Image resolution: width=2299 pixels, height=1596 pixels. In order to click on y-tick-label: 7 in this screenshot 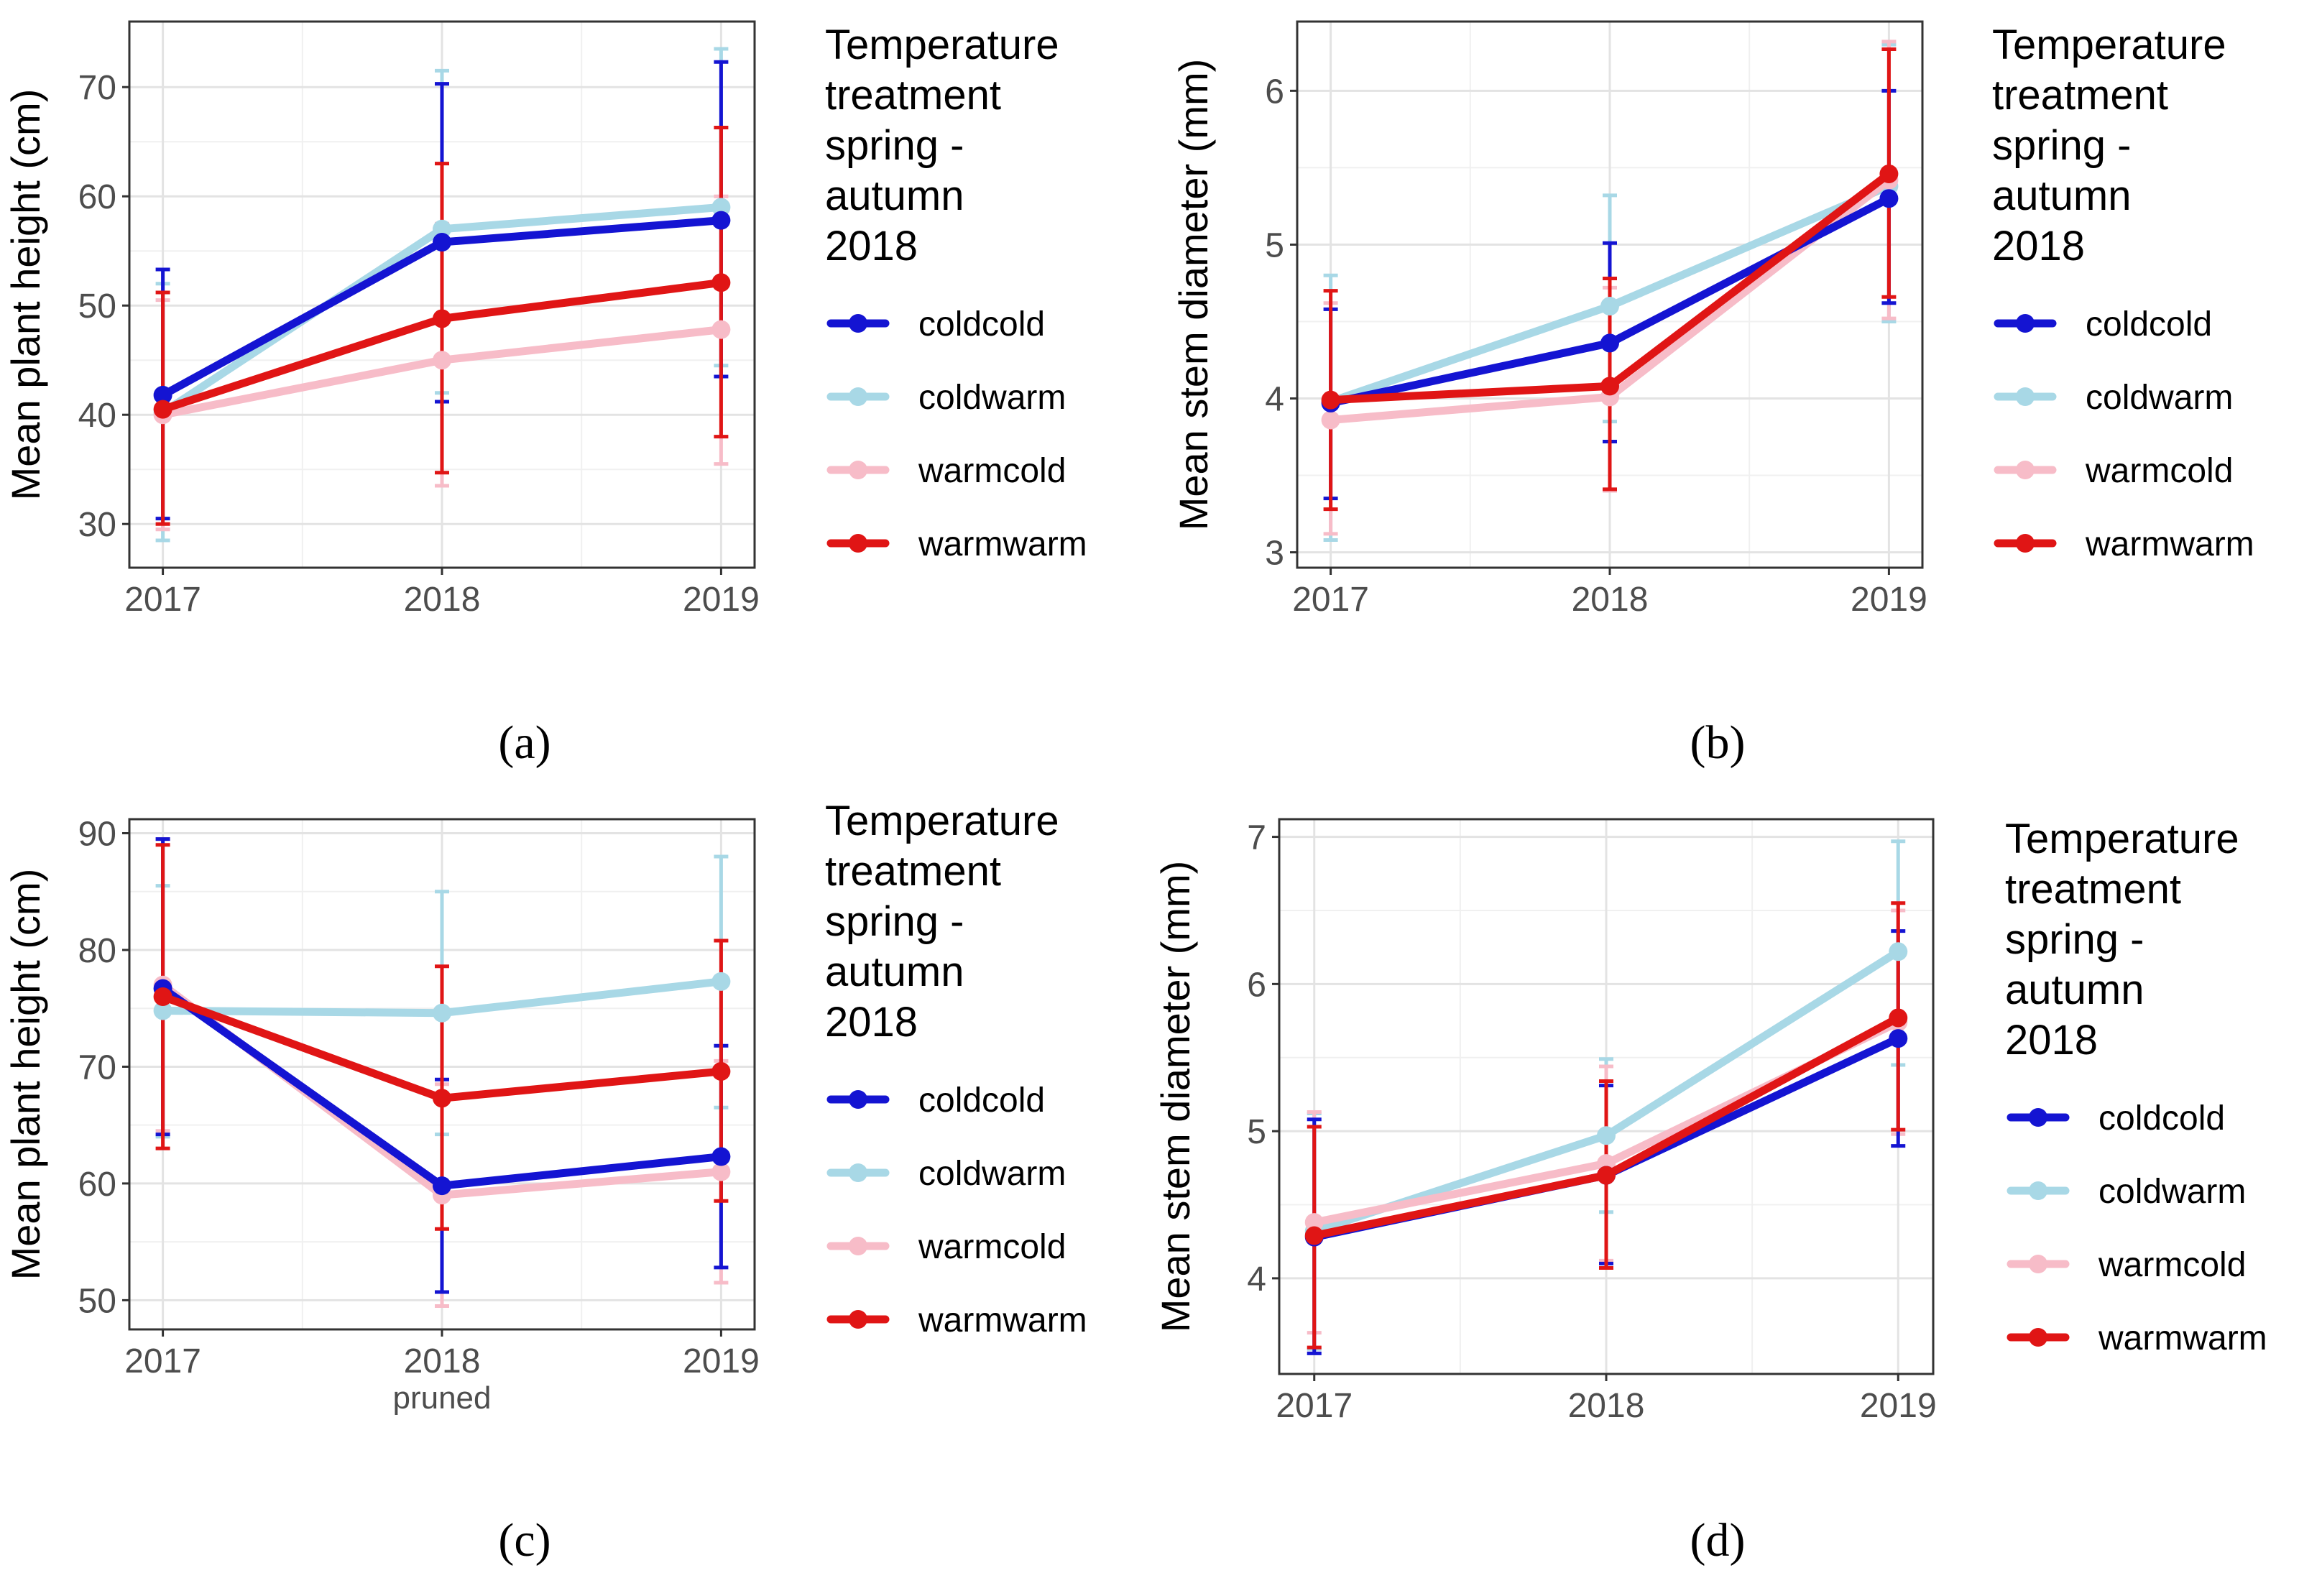, I will do `click(1256, 838)`.